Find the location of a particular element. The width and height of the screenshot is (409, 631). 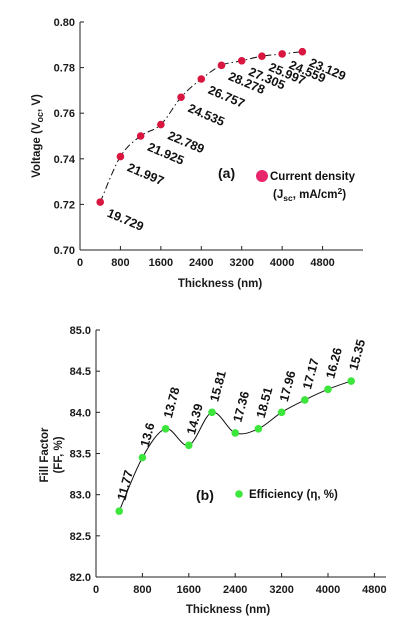

y-tick-label: 83.5 is located at coordinates (80, 455).